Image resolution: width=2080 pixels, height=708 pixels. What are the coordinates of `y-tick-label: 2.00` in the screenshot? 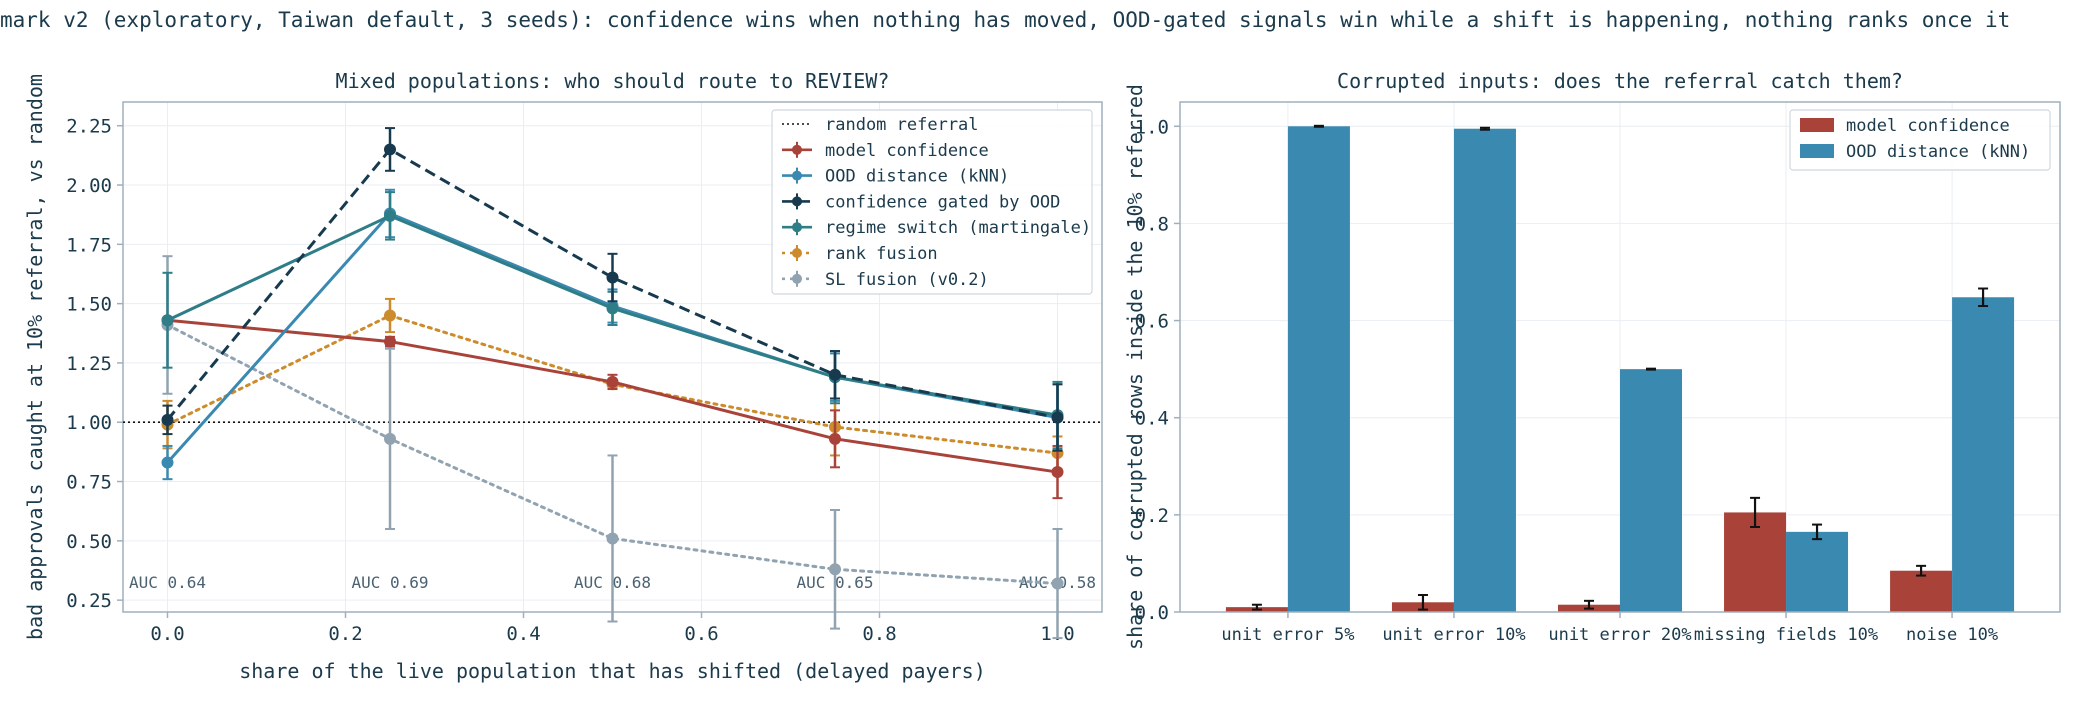 It's located at (89, 186).